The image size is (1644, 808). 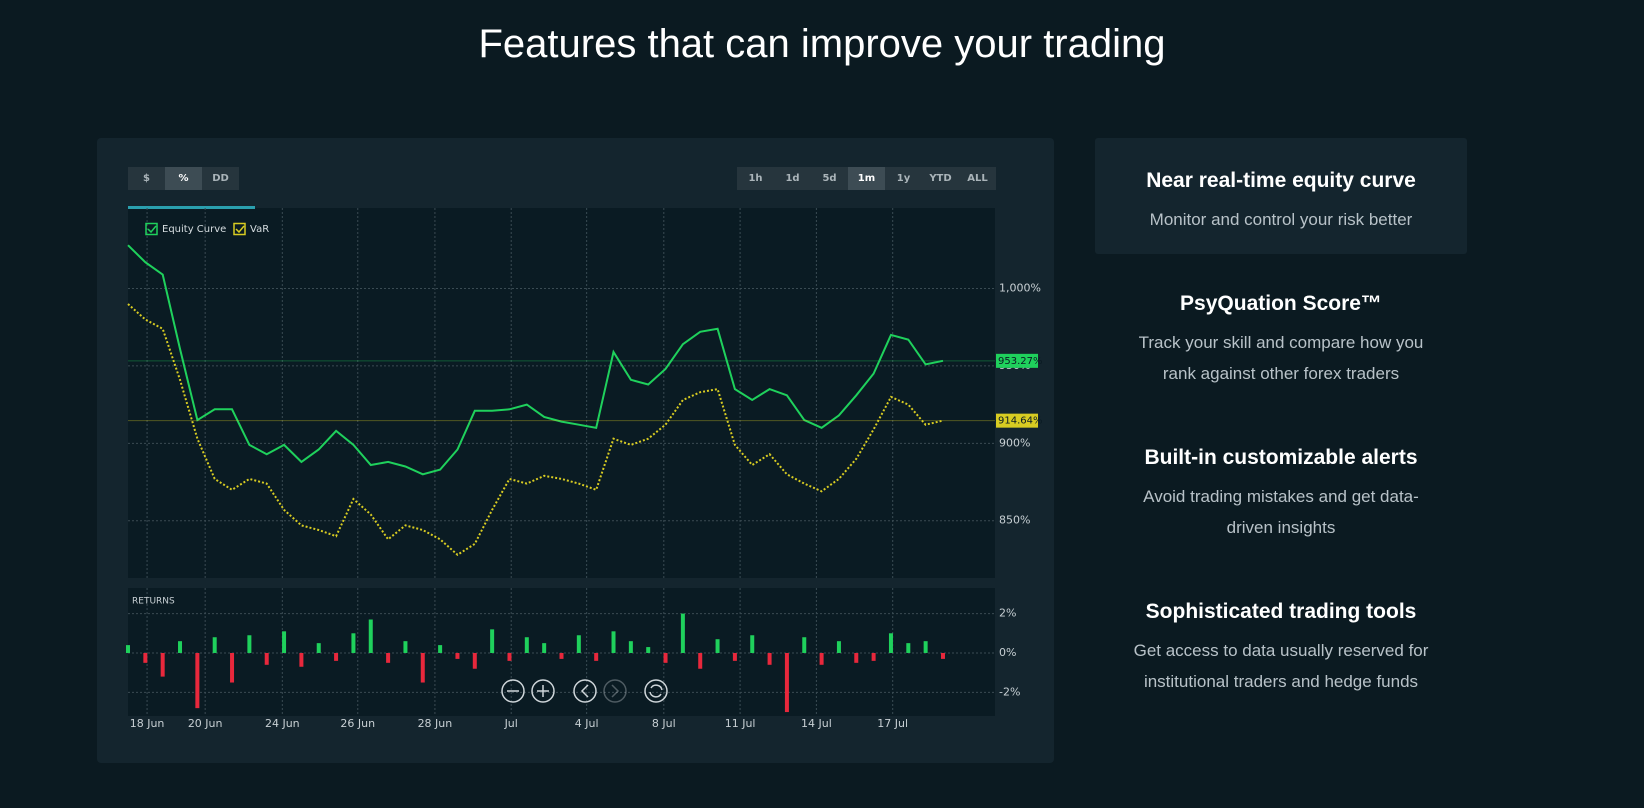 I want to click on x-tick-label: 8 Jul, so click(x=664, y=723).